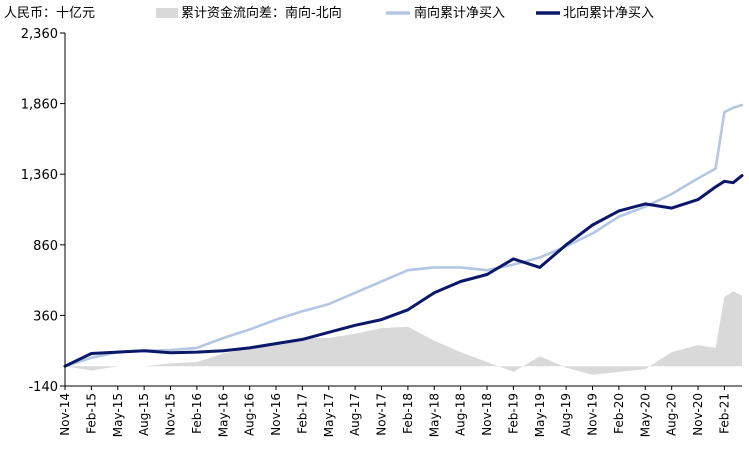 Image resolution: width=749 pixels, height=463 pixels. What do you see at coordinates (45, 316) in the screenshot?
I see `y-tick-label: 360` at bounding box center [45, 316].